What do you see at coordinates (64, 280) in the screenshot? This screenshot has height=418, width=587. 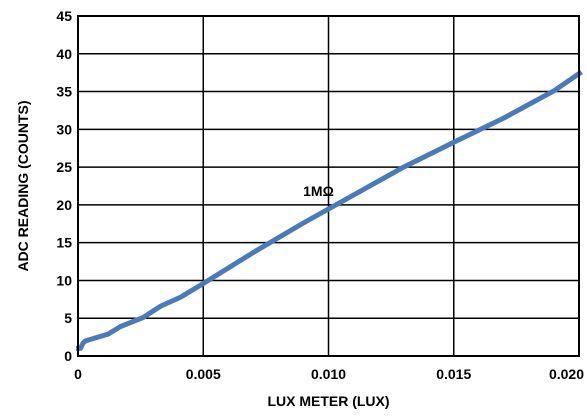 I see `y-tick-label: 10` at bounding box center [64, 280].